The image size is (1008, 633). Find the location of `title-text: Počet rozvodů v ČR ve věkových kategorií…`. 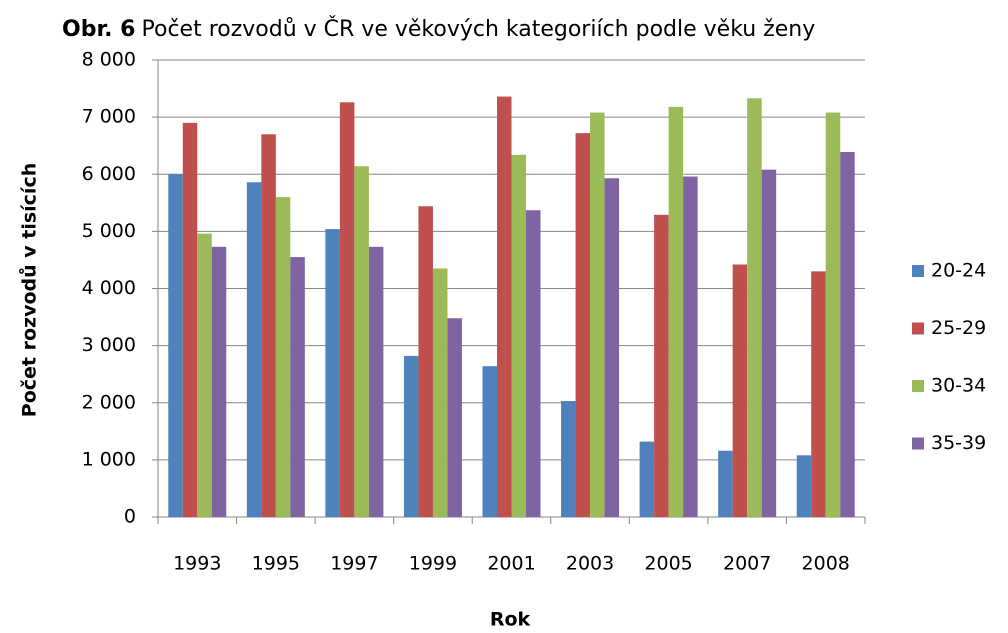

title-text: Počet rozvodů v ČR ve věkových kategorií… is located at coordinates (479, 29).